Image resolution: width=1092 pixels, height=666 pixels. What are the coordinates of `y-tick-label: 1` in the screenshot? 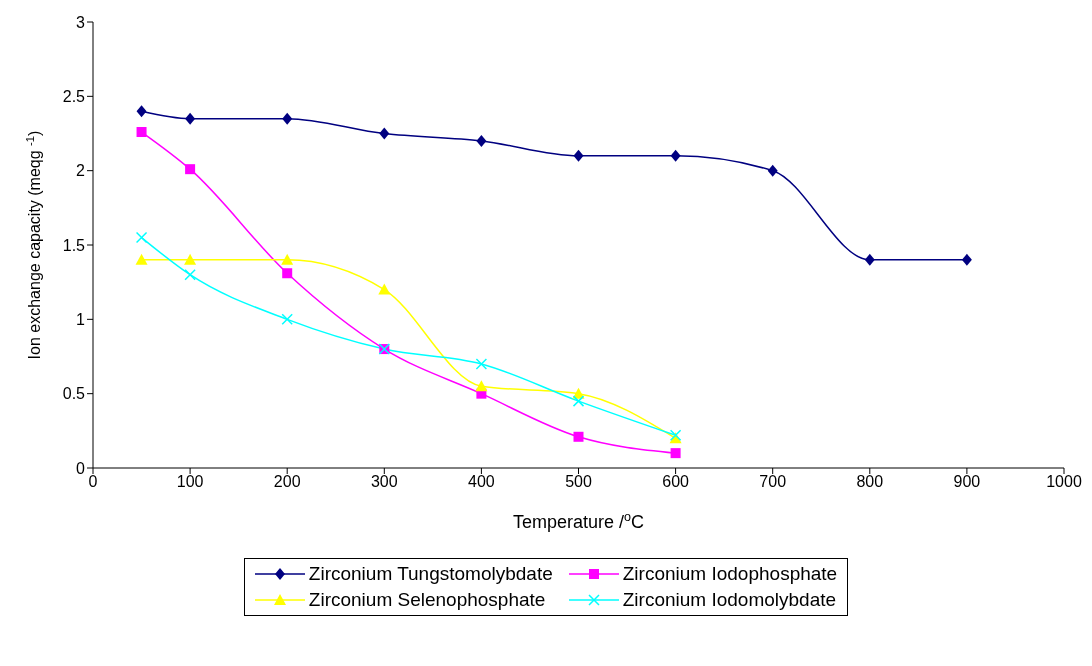 It's located at (81, 320).